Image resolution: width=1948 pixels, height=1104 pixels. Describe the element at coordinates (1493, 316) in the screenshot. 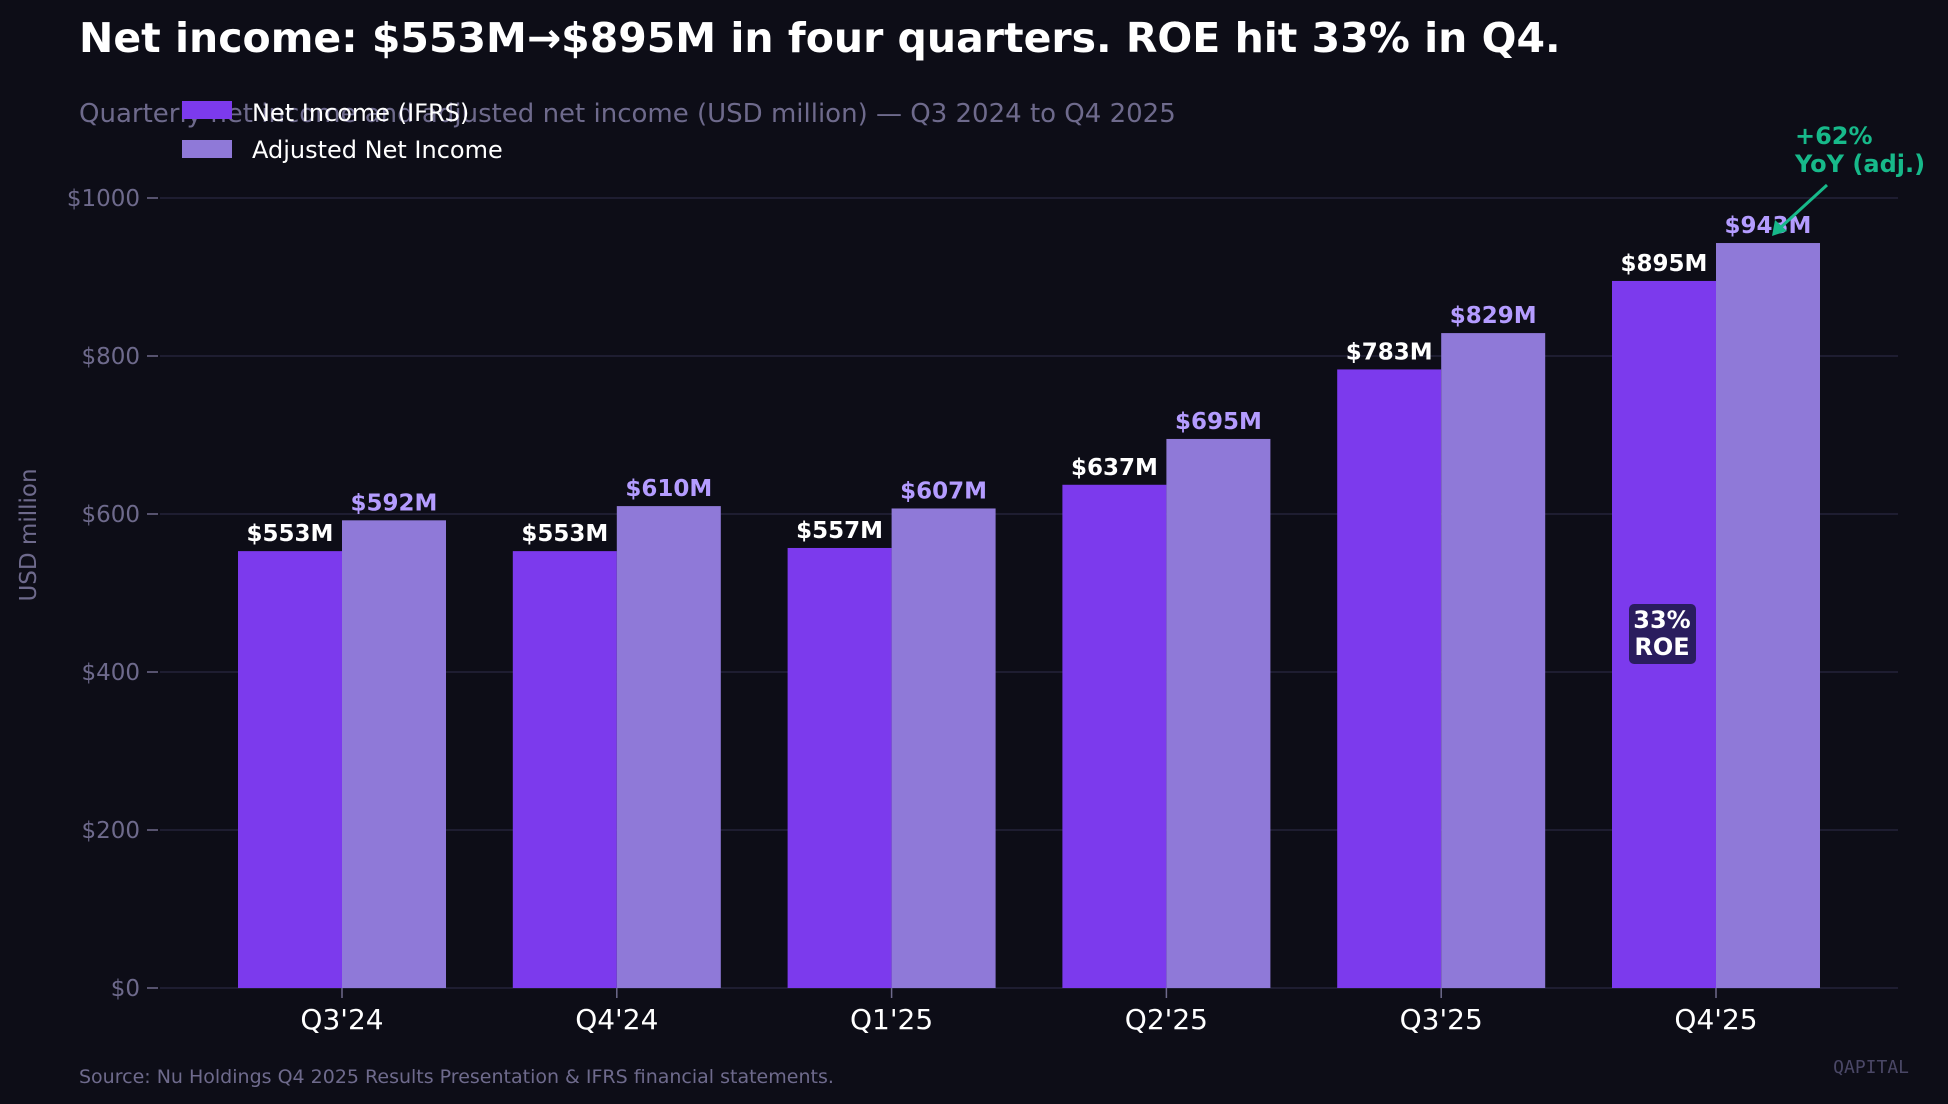

I see `data-label-adjusted: $829M` at that location.